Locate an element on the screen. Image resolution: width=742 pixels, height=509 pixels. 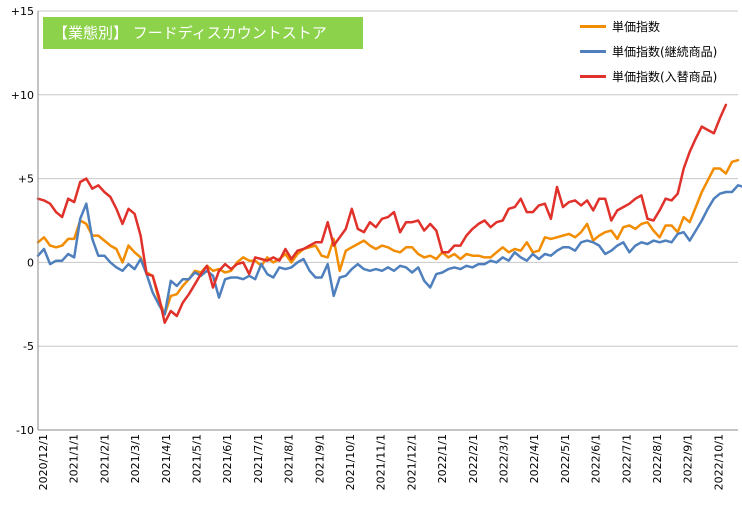
x-tick-label: 2021/4/1 is located at coordinates (166, 458).